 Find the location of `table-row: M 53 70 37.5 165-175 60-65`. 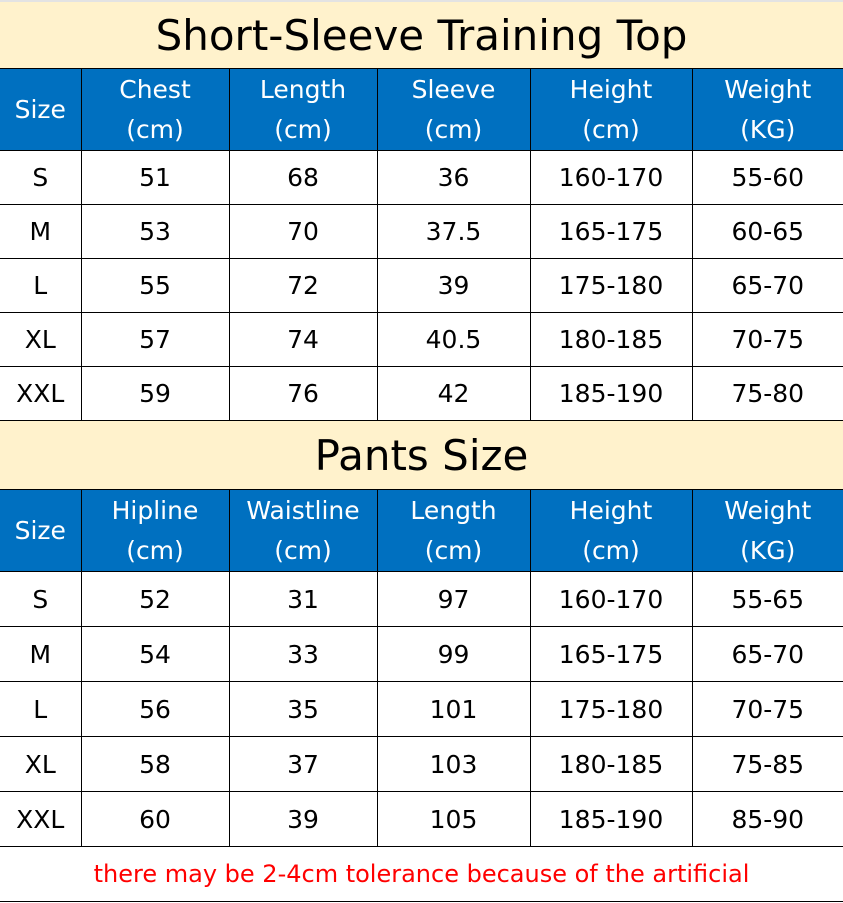

table-row: M 53 70 37.5 165-175 60-65 is located at coordinates (421, 231).